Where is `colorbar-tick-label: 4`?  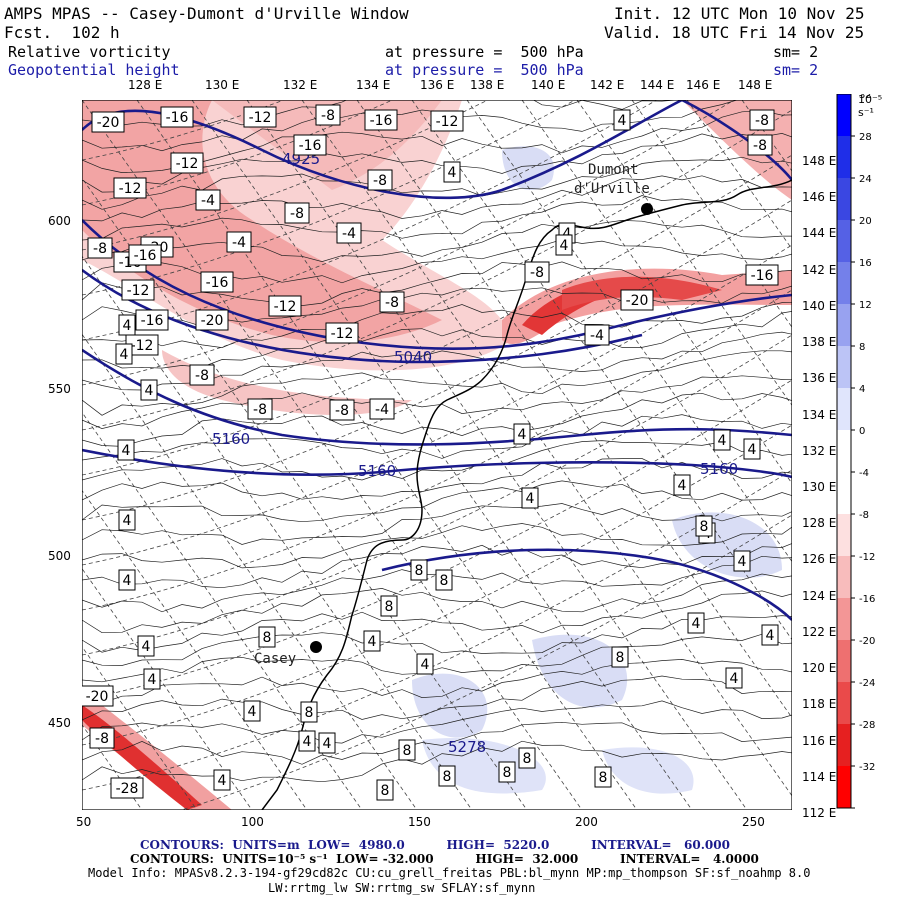 colorbar-tick-label: 4 is located at coordinates (862, 389).